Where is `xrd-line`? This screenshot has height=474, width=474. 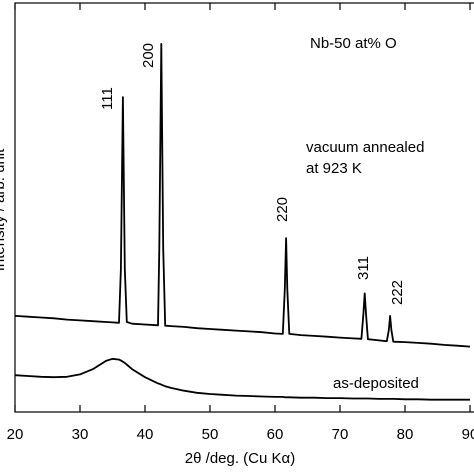 xrd-line is located at coordinates (242, 379).